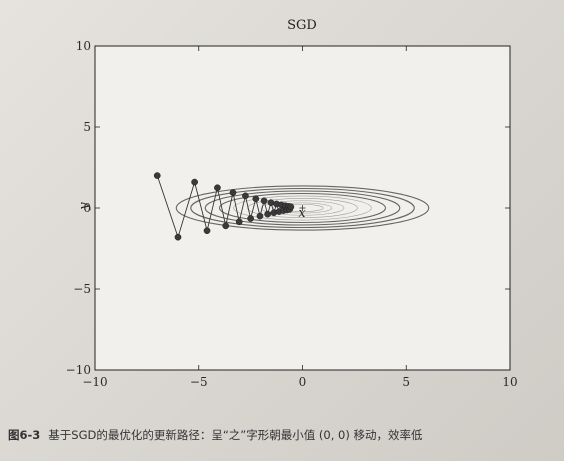  I want to click on y-tick-label: −5, so click(82, 289).